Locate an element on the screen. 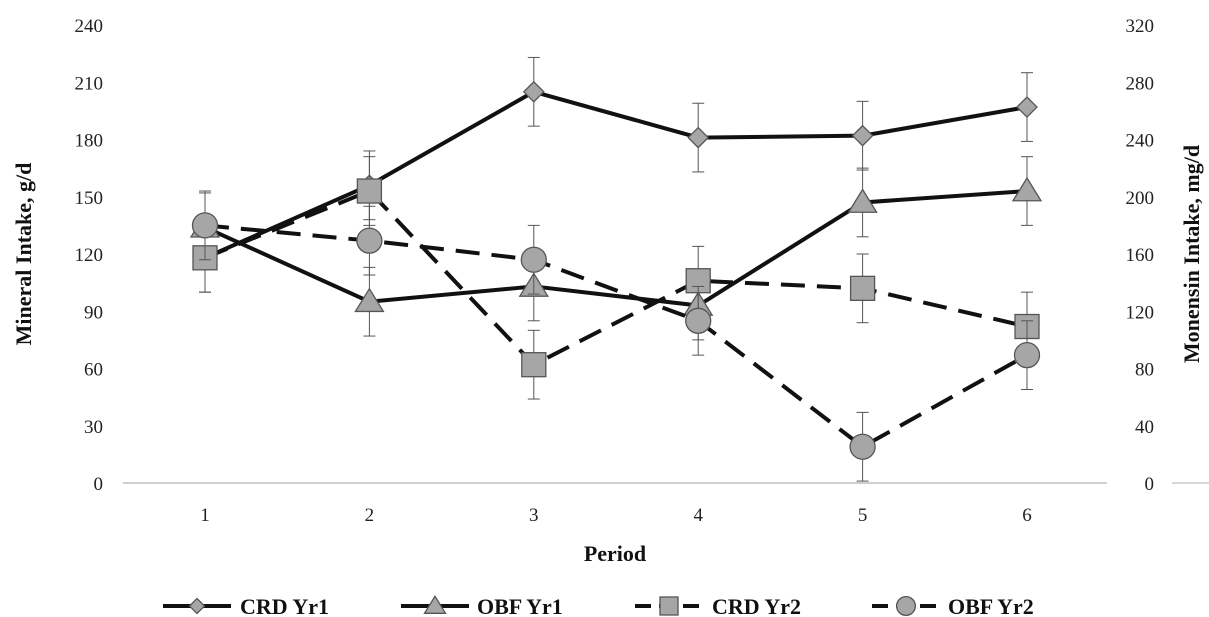 This screenshot has height=617, width=1209. y-tick-label: 60 is located at coordinates (93, 370).